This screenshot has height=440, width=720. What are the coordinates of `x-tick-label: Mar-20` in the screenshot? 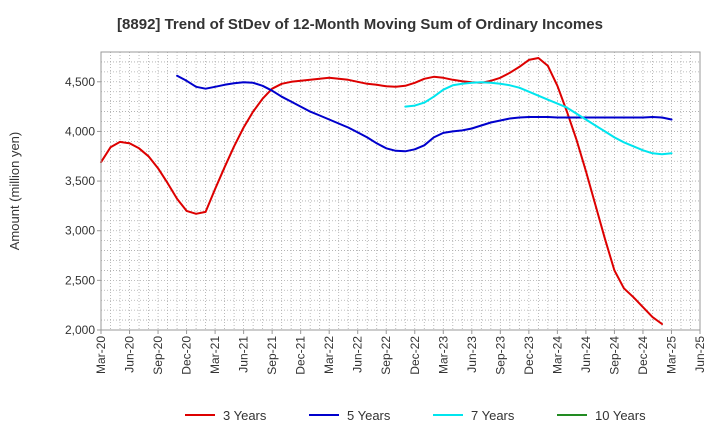 It's located at (101, 355).